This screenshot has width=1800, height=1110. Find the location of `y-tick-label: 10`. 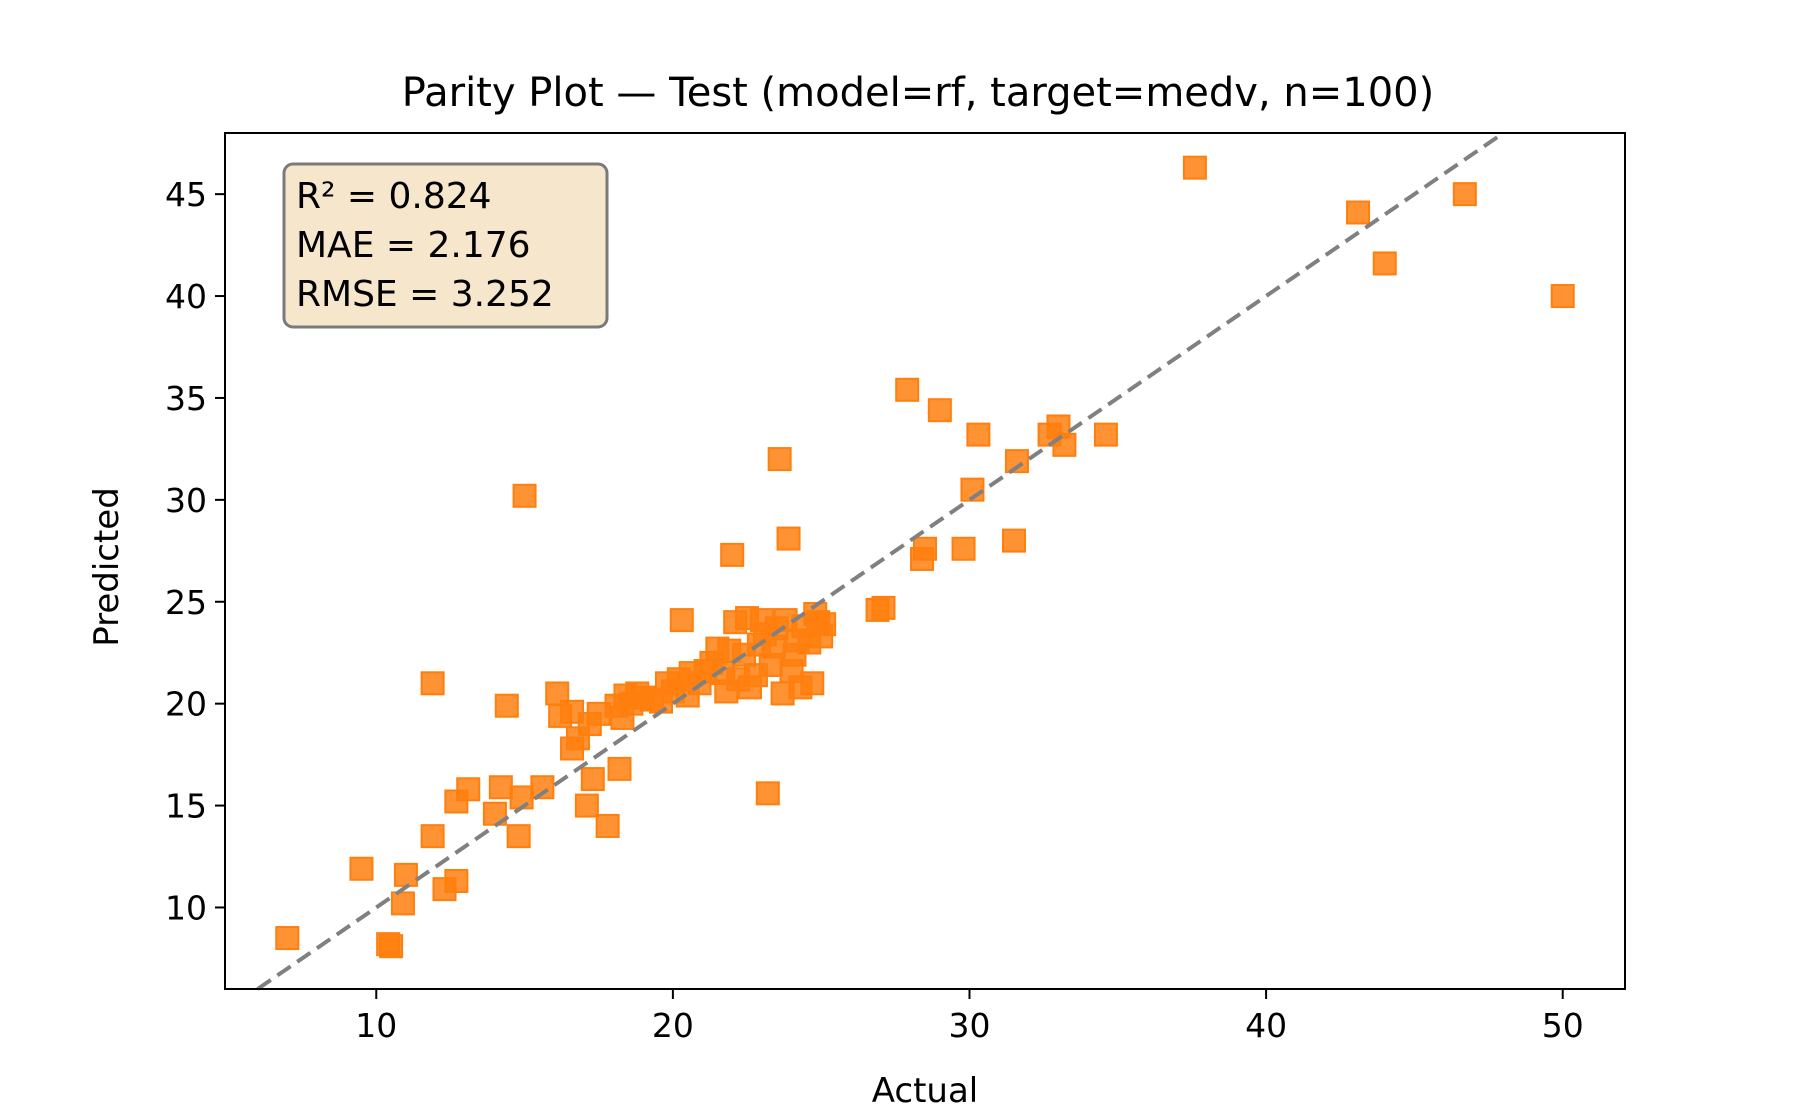

y-tick-label: 10 is located at coordinates (186, 907).